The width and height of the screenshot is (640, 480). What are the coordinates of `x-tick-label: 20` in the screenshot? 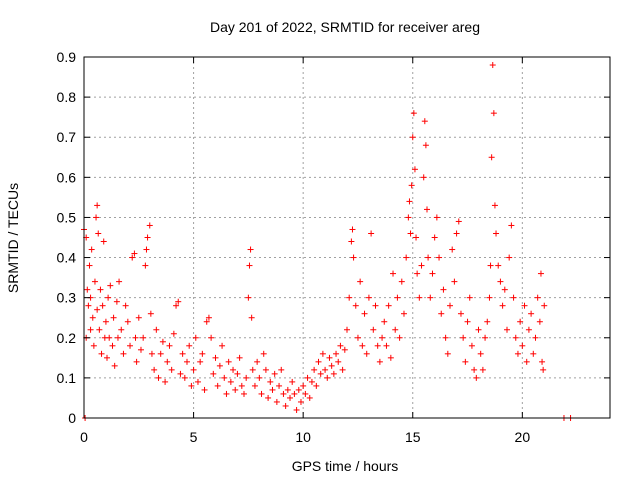 It's located at (523, 437).